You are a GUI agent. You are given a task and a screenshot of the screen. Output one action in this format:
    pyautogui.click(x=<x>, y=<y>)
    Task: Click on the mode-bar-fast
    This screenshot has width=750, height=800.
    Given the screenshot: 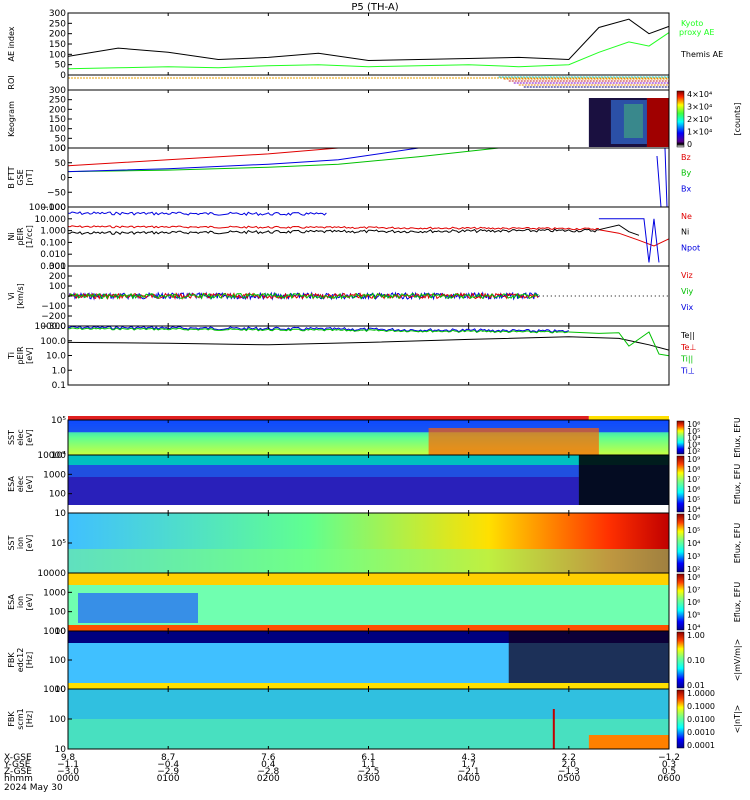 What is the action you would take?
    pyautogui.click(x=628, y=418)
    